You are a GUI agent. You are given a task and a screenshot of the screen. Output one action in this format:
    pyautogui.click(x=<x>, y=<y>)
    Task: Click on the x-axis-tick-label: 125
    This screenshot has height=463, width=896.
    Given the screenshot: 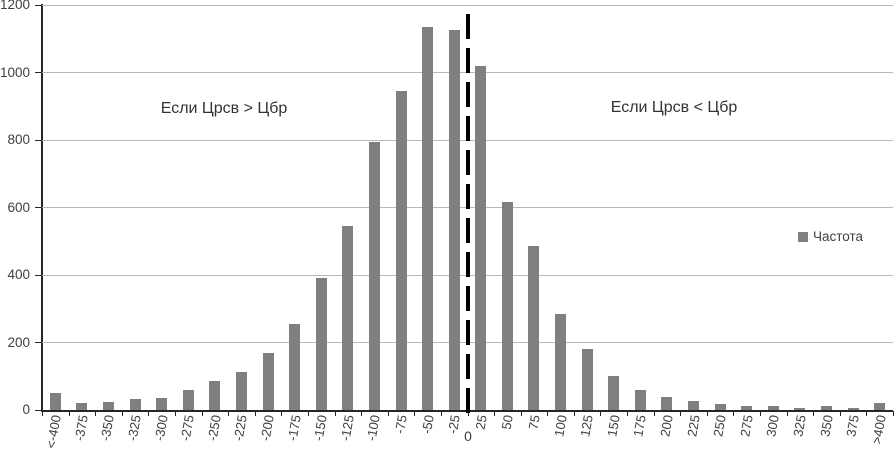 What is the action you would take?
    pyautogui.click(x=586, y=425)
    